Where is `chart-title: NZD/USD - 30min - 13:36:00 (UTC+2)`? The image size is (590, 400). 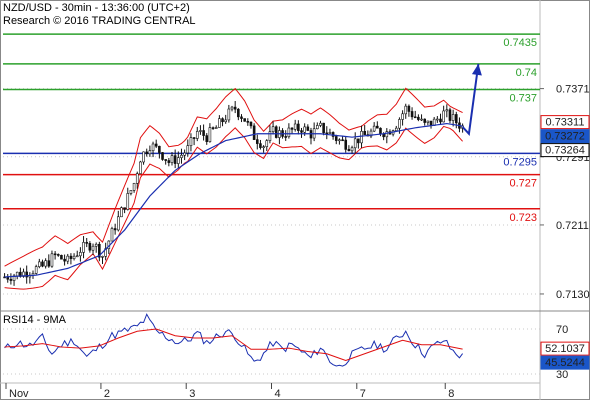
chart-title: NZD/USD - 30min - 13:36:00 (UTC+2) is located at coordinates (96, 8).